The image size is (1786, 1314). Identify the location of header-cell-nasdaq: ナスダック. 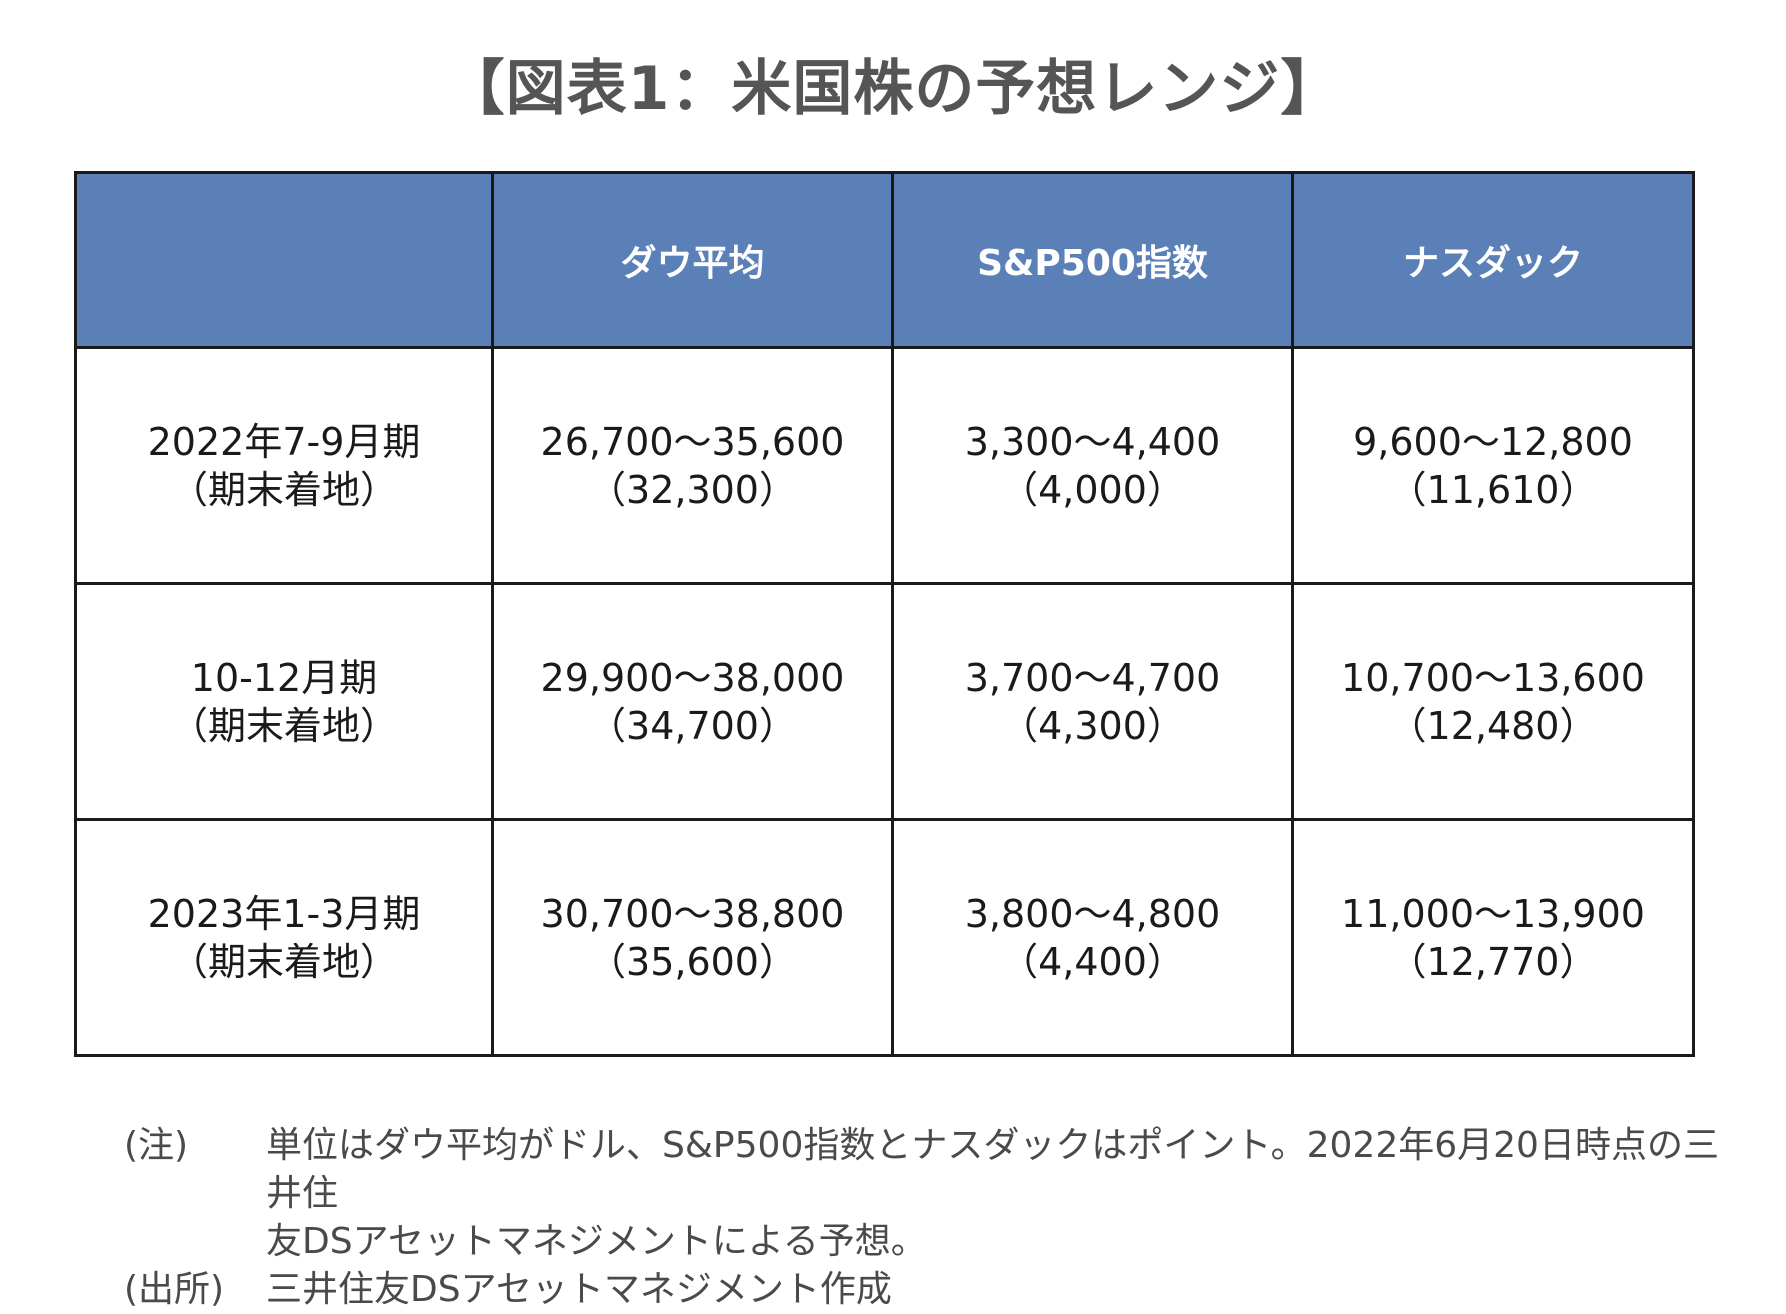
(1493, 260).